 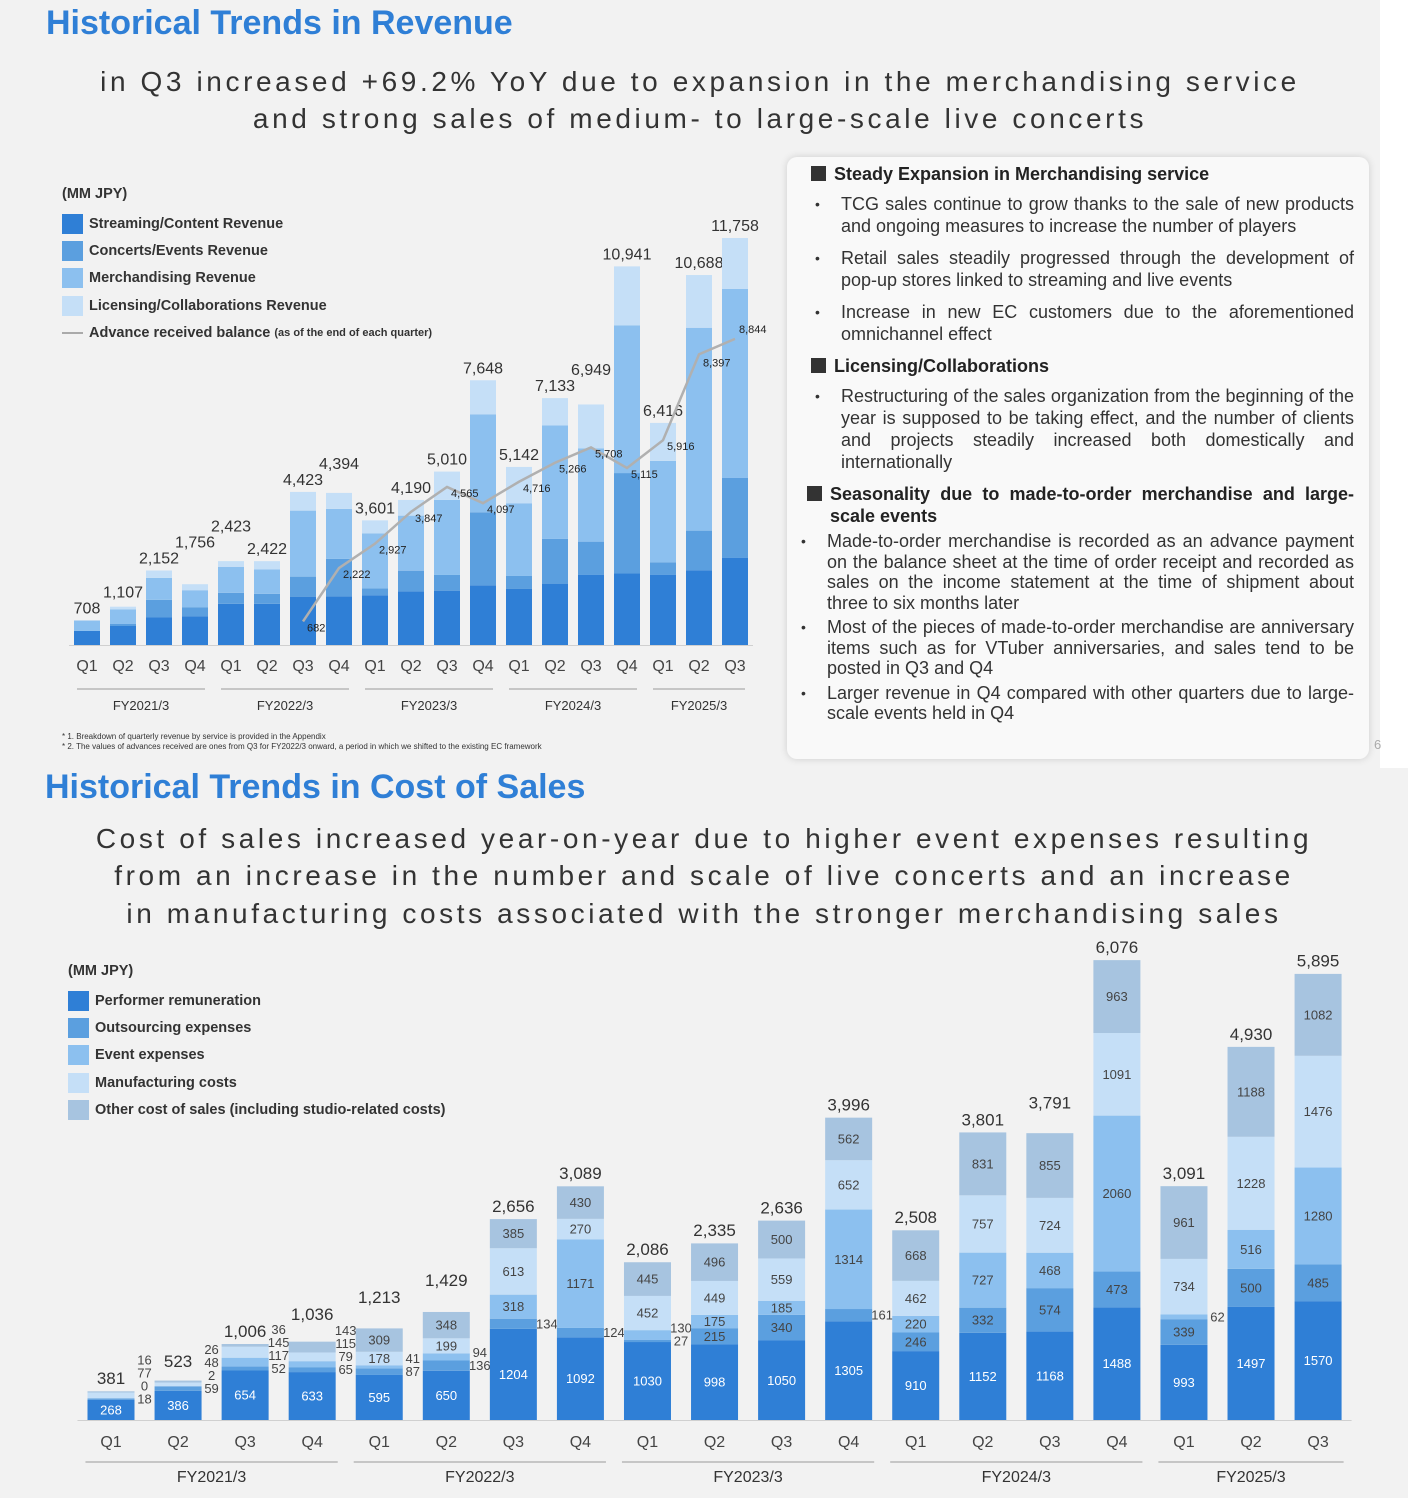 What do you see at coordinates (479, 1477) in the screenshot?
I see `fiscal-year-label: FY2022/3` at bounding box center [479, 1477].